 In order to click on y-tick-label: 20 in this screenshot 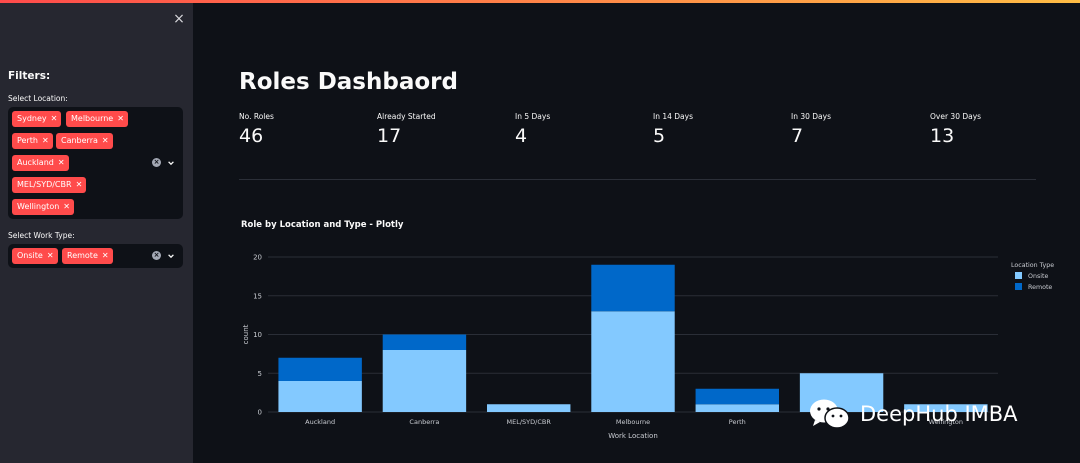, I will do `click(257, 258)`.